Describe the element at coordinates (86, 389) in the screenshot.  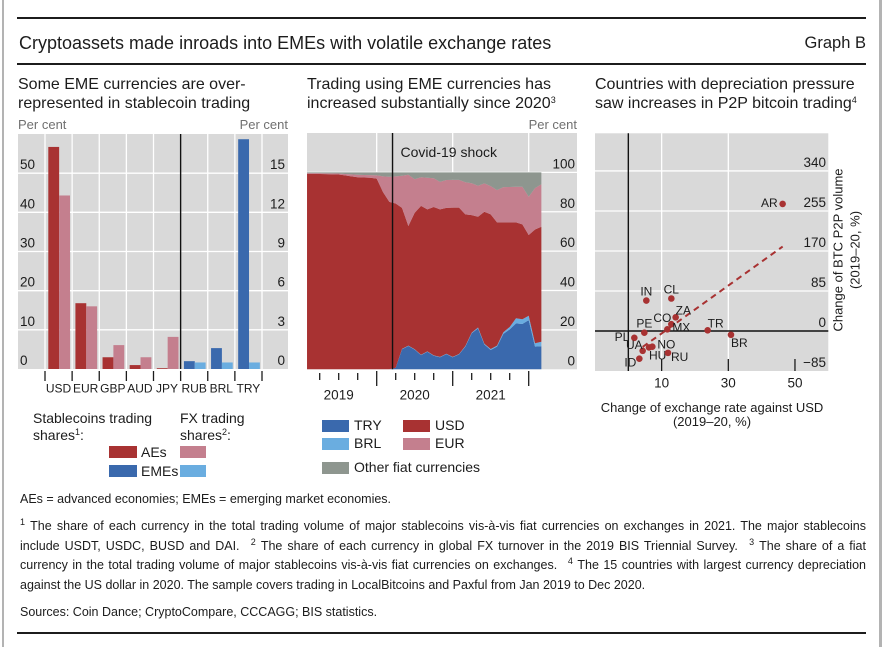
I see `x-tick-label: EUR` at that location.